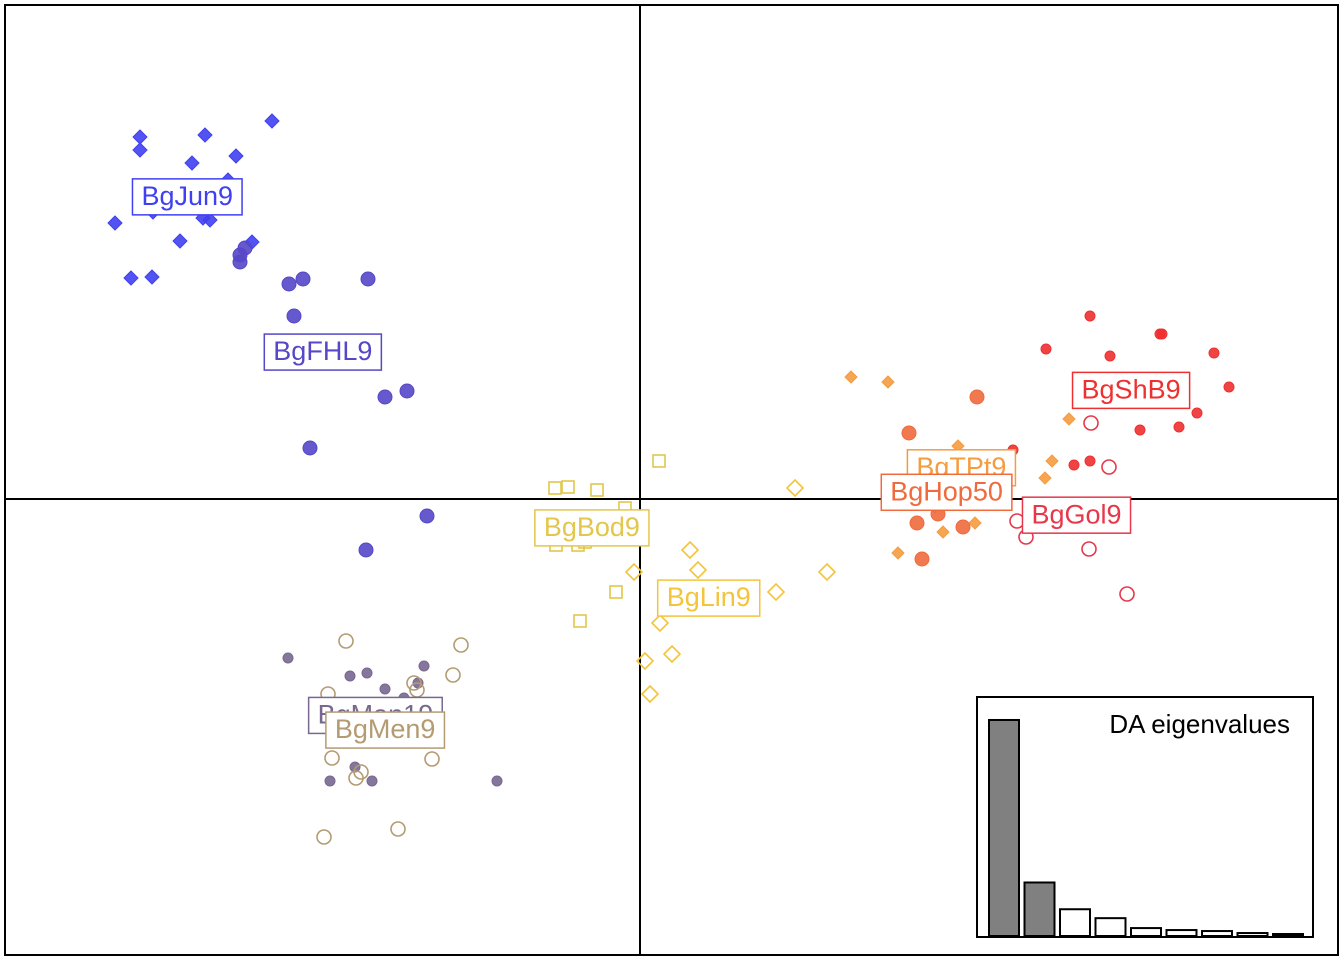 Image resolution: width=1344 pixels, height=965 pixels. I want to click on group-label: BgHop50, so click(946, 491).